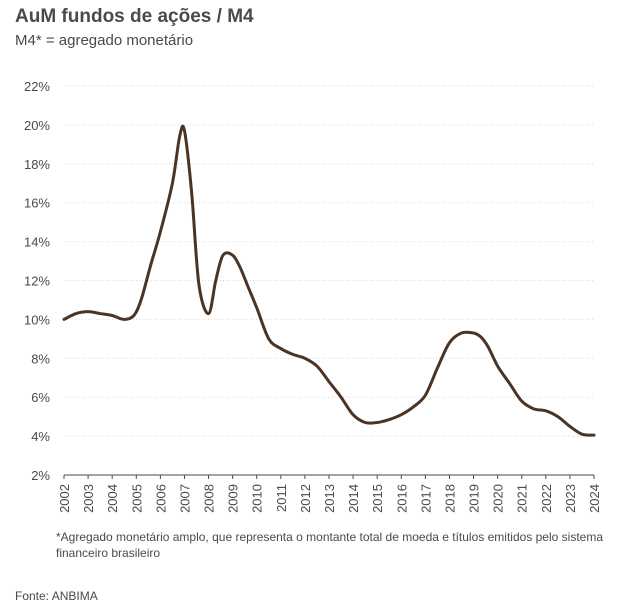 The height and width of the screenshot is (616, 641). I want to click on x-tick-label: 2013, so click(329, 498).